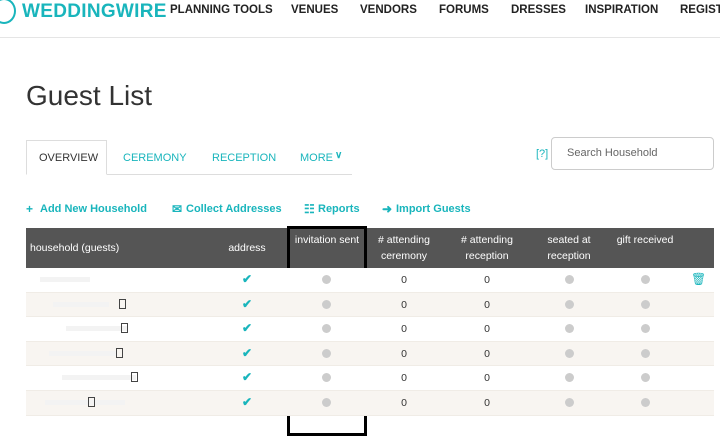 This screenshot has width=720, height=436. What do you see at coordinates (94, 11) in the screenshot?
I see `logo: WEDDINGWIRE` at bounding box center [94, 11].